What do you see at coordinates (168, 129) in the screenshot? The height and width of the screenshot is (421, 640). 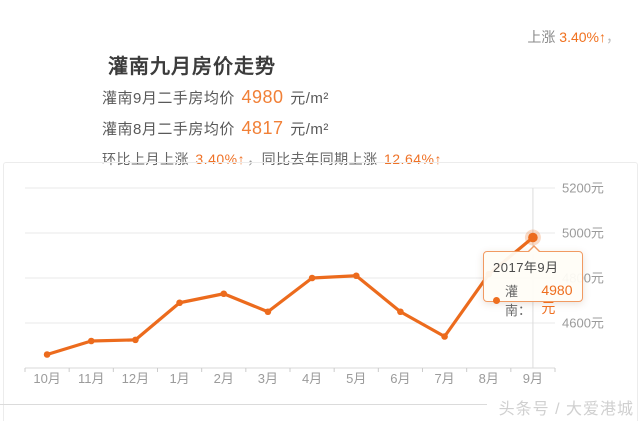 I see `previous-price-label: 灌南8月二手房均价` at bounding box center [168, 129].